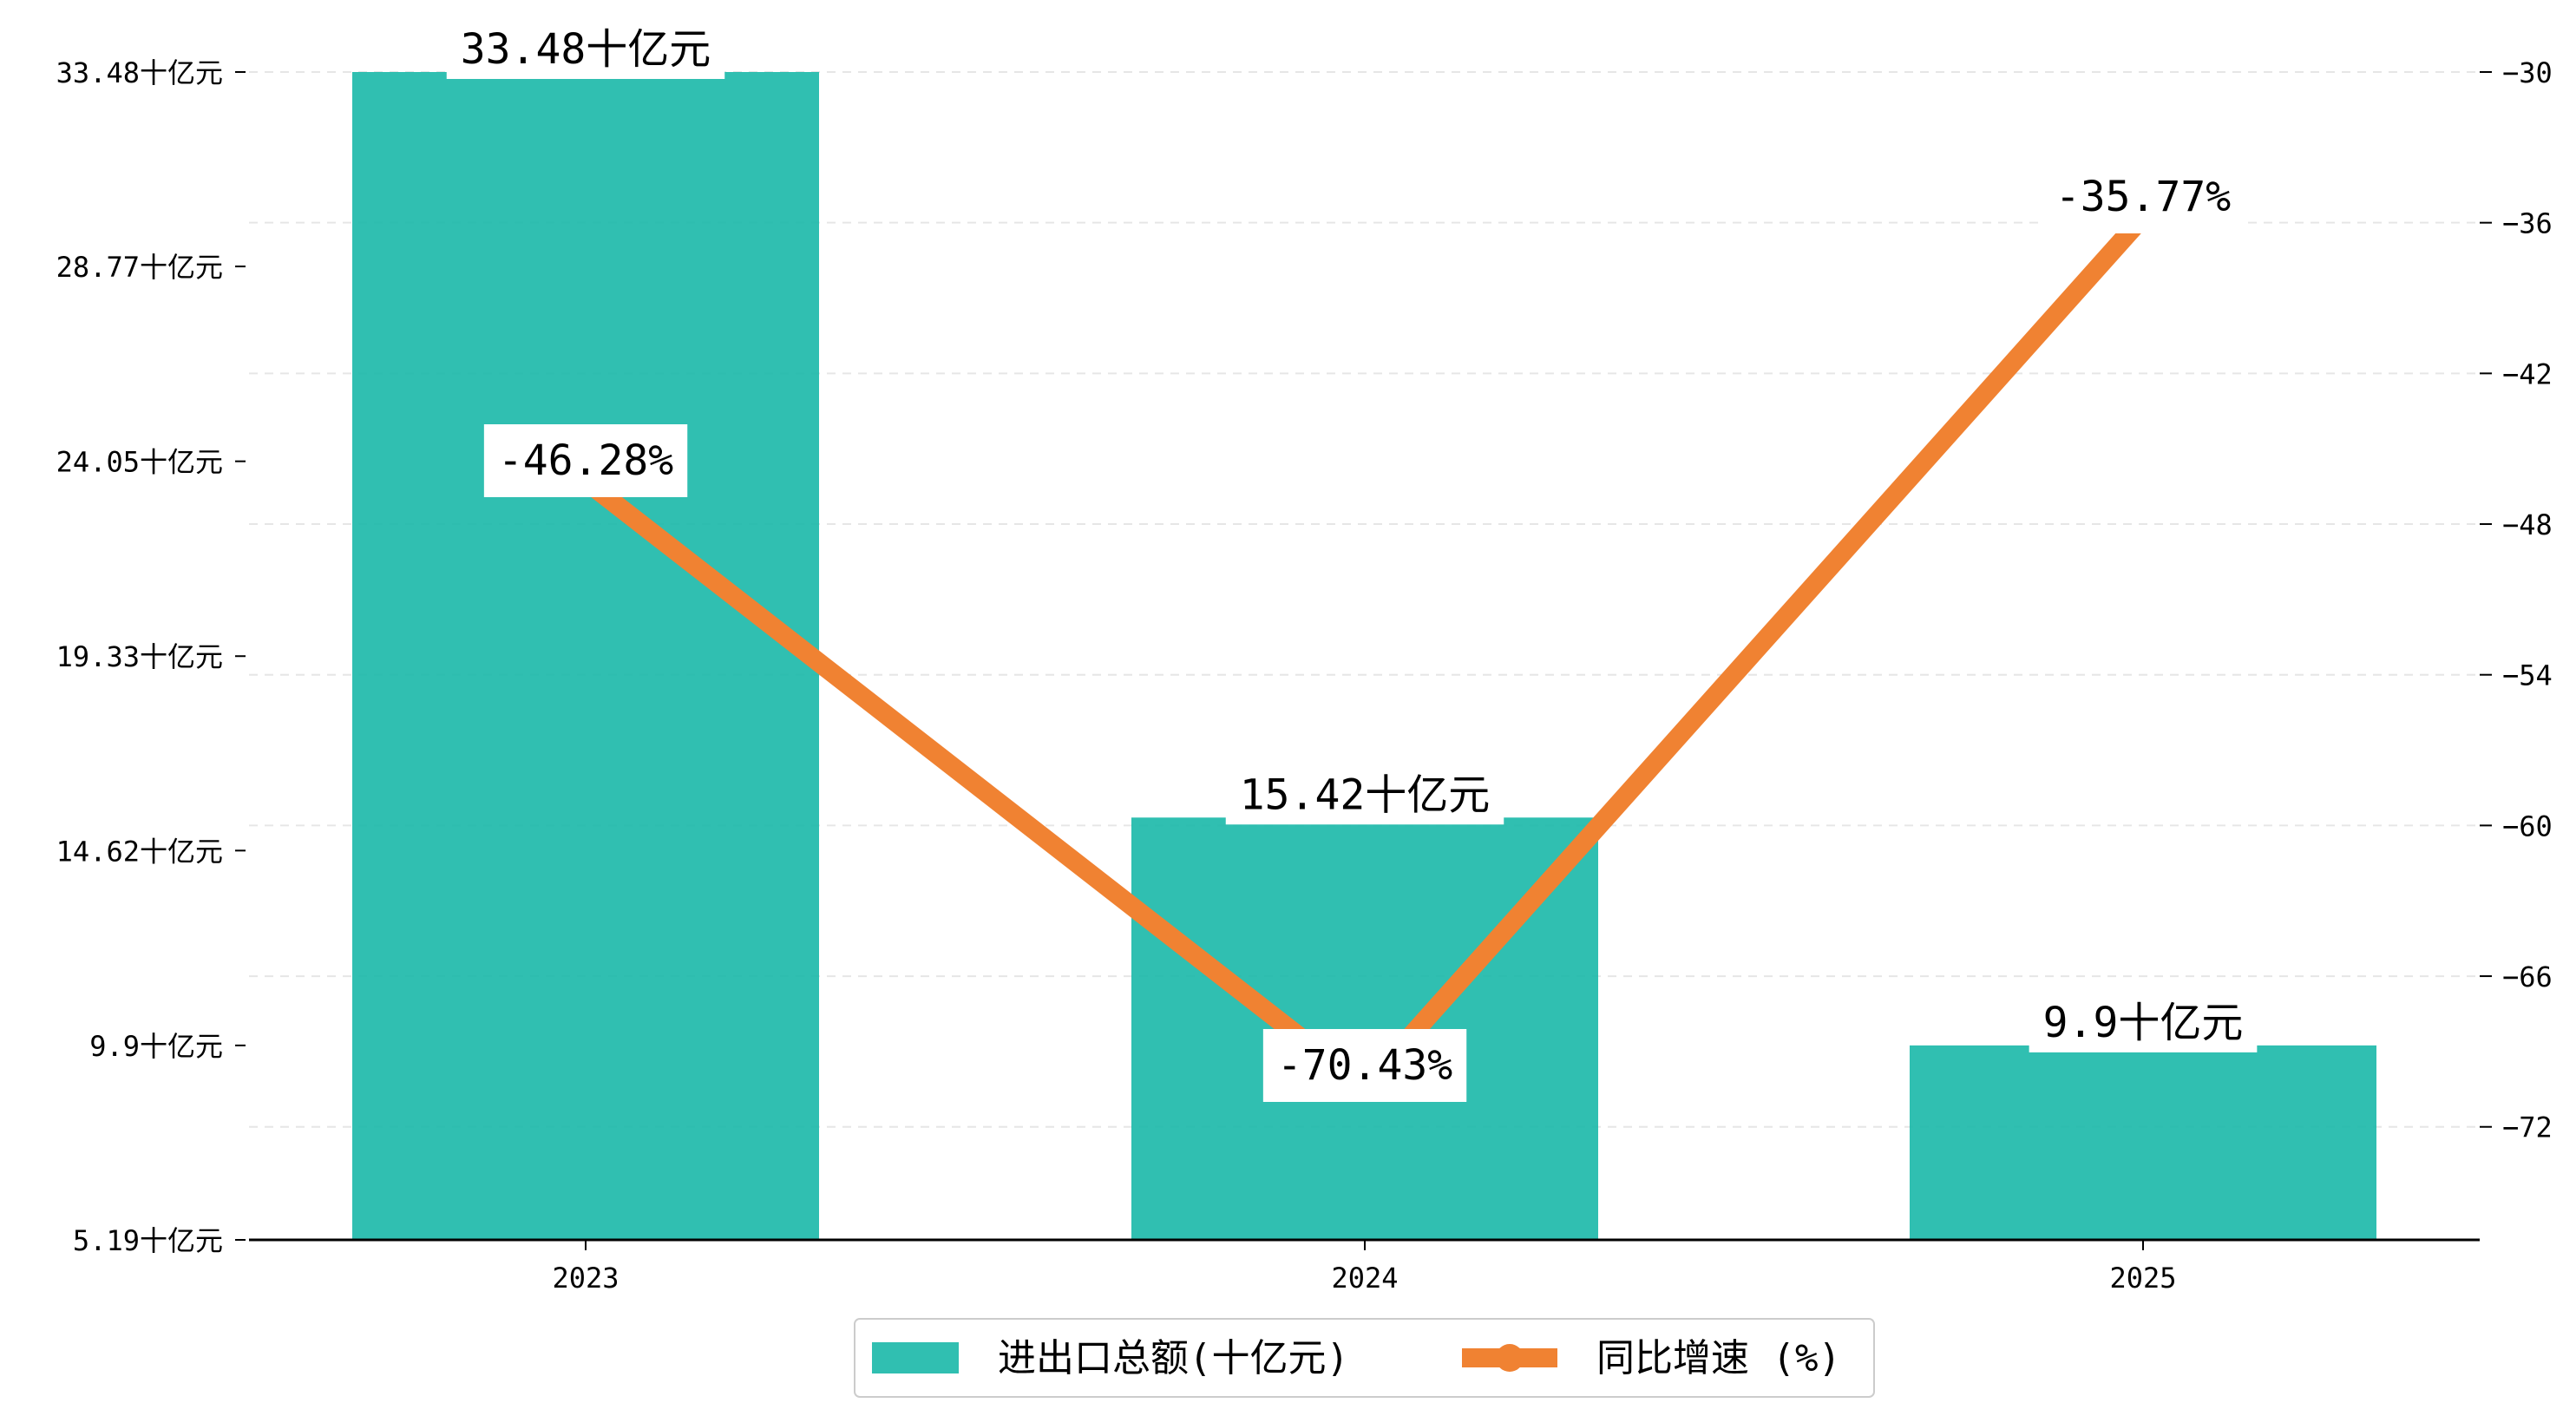 Image resolution: width=2576 pixels, height=1416 pixels. Describe the element at coordinates (139, 851) in the screenshot. I see `left-tick-label: 14.62十亿元` at that location.